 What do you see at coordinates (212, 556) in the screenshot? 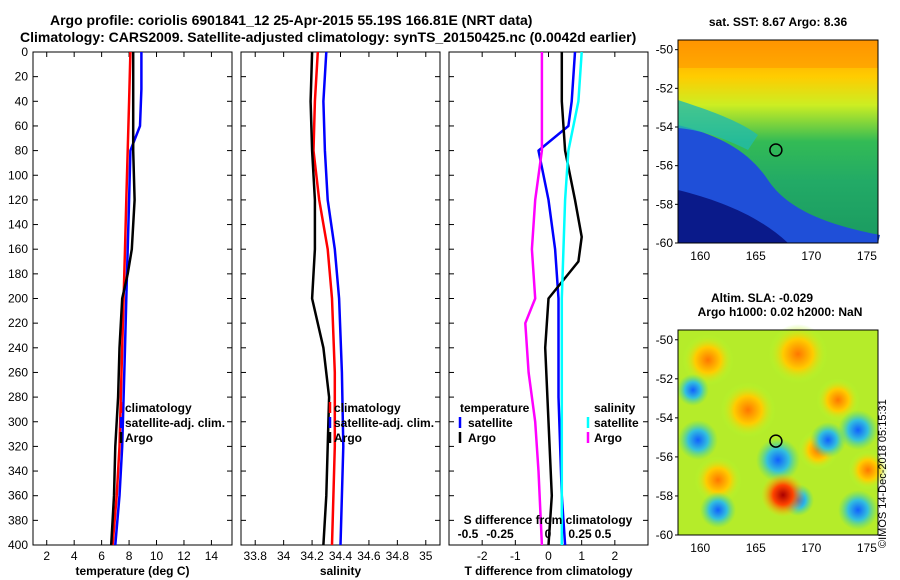
I see `x-tick-label: 14` at bounding box center [212, 556].